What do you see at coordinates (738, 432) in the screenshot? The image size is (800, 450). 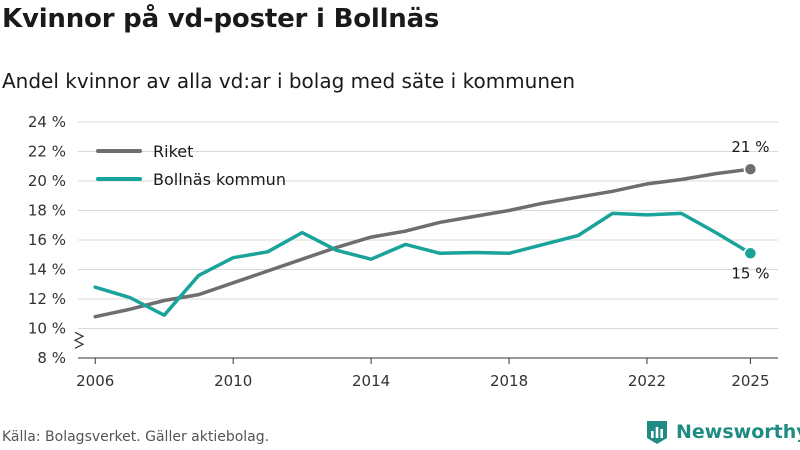 I see `brand-name: Newsworthy` at bounding box center [738, 432].